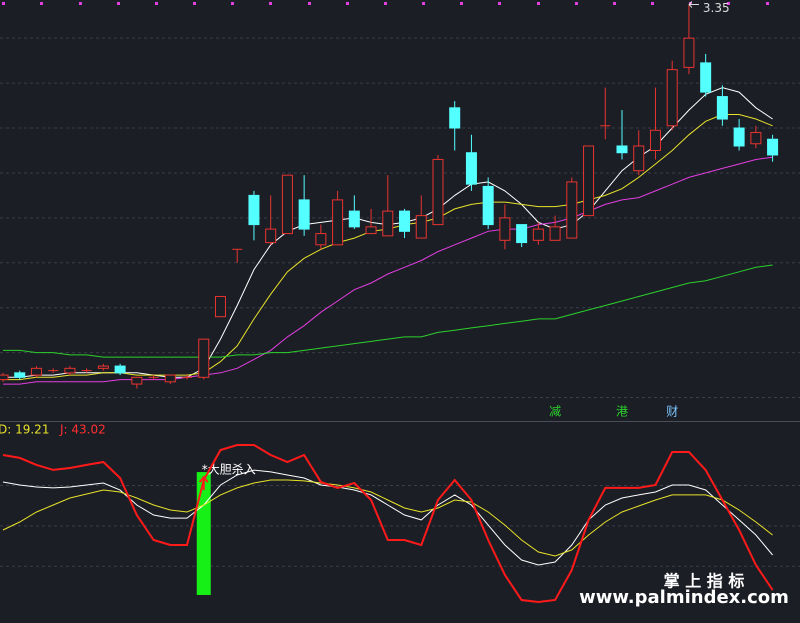  Describe the element at coordinates (693, 4) in the screenshot. I see `high-pointer` at that location.